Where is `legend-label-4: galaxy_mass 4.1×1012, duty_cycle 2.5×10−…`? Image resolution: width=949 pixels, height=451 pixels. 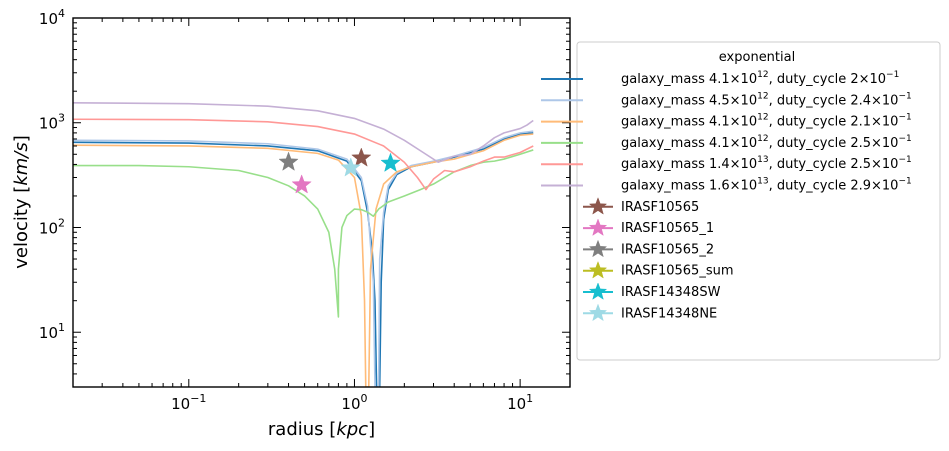
legend-label-4: galaxy_mass 4.1×1012, duty_cycle 2.5×10−… is located at coordinates (766, 142).